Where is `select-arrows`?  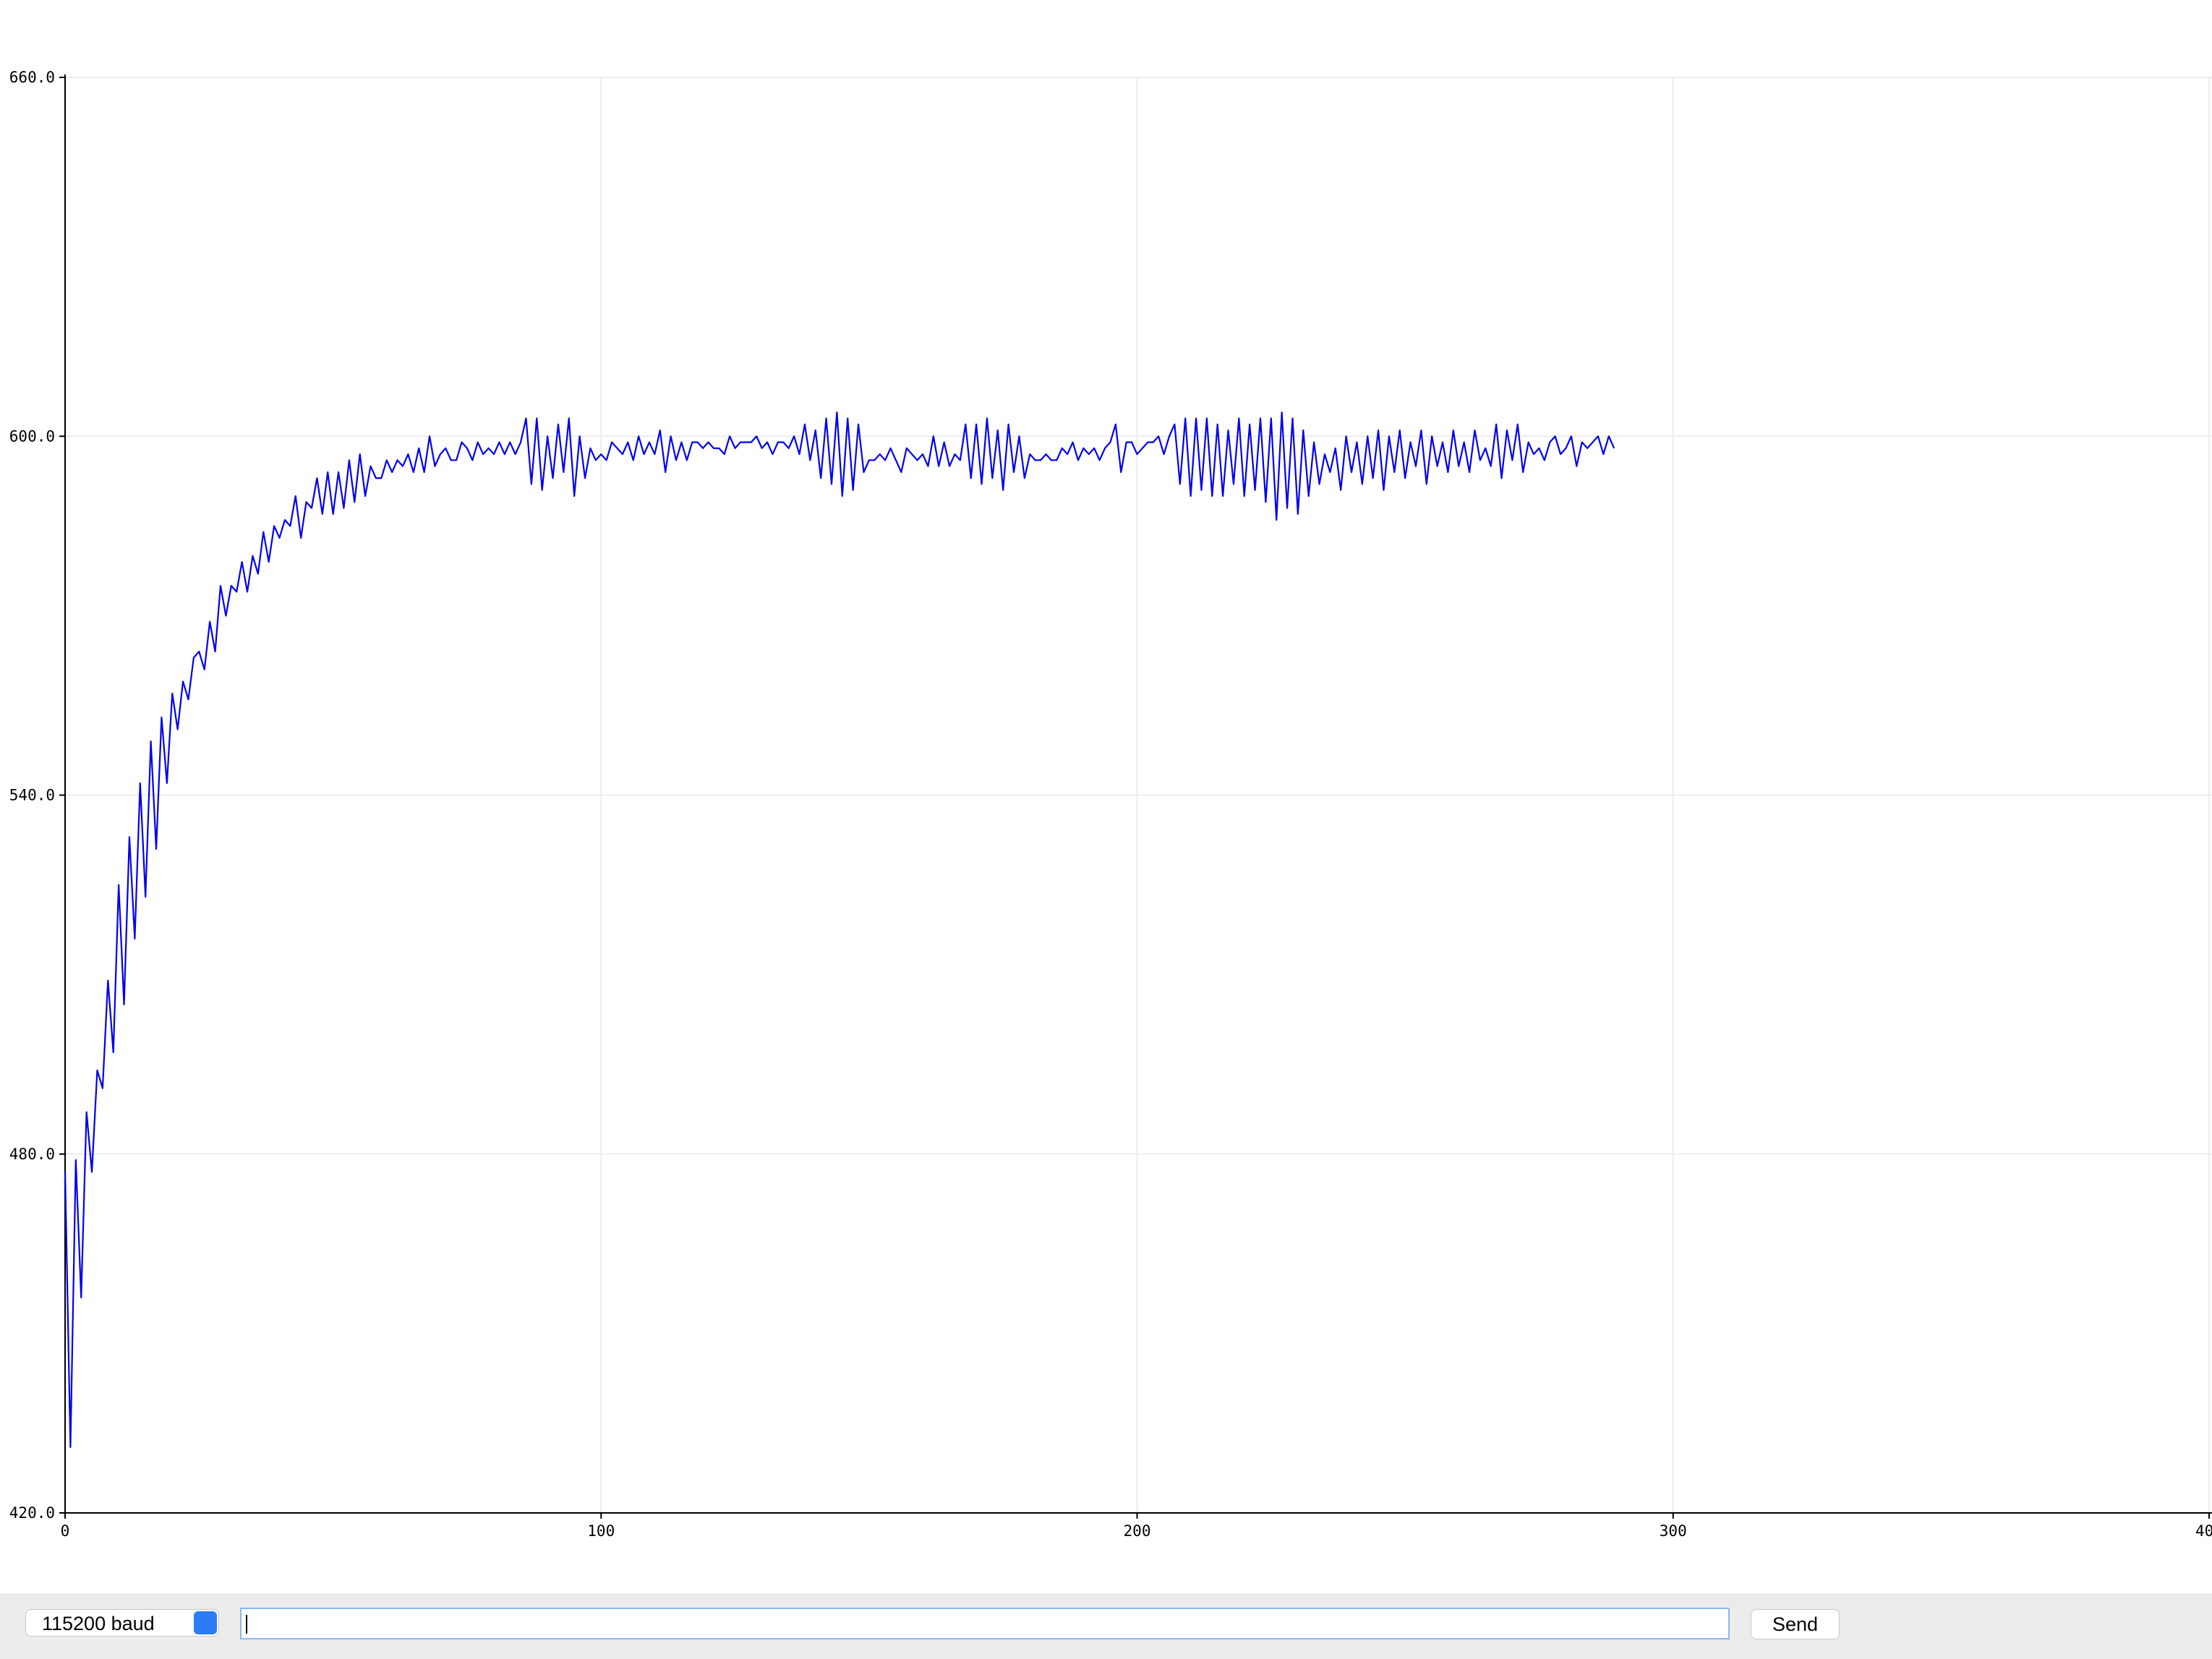
select-arrows is located at coordinates (205, 1622).